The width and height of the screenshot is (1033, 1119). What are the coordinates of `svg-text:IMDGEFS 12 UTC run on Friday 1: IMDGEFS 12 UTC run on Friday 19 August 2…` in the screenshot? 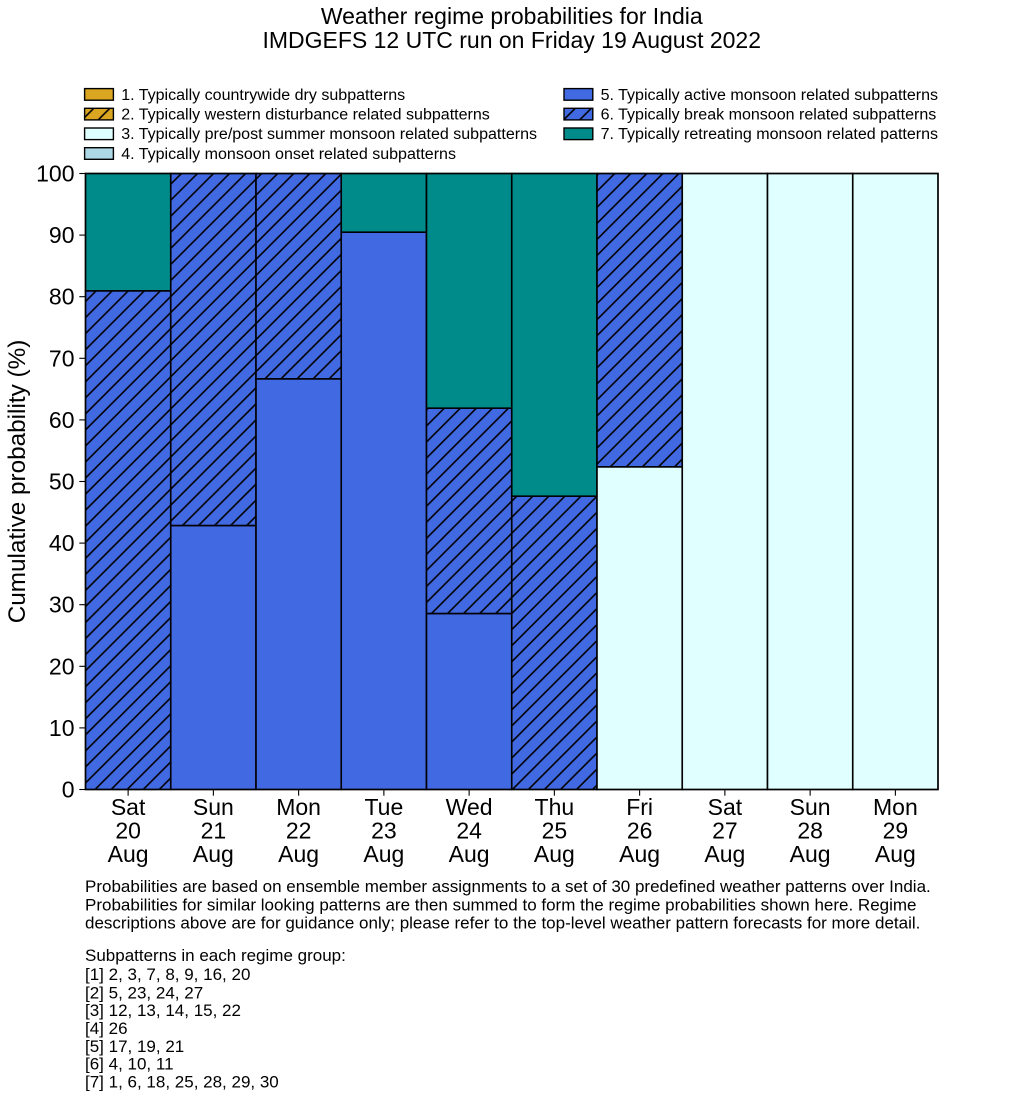 It's located at (511, 40).